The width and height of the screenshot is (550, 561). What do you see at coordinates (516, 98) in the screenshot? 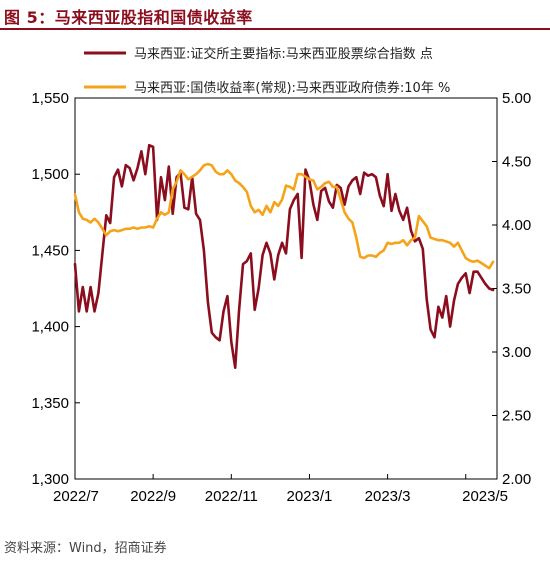
I see `right-axis-tick-label: 5.00` at bounding box center [516, 98].